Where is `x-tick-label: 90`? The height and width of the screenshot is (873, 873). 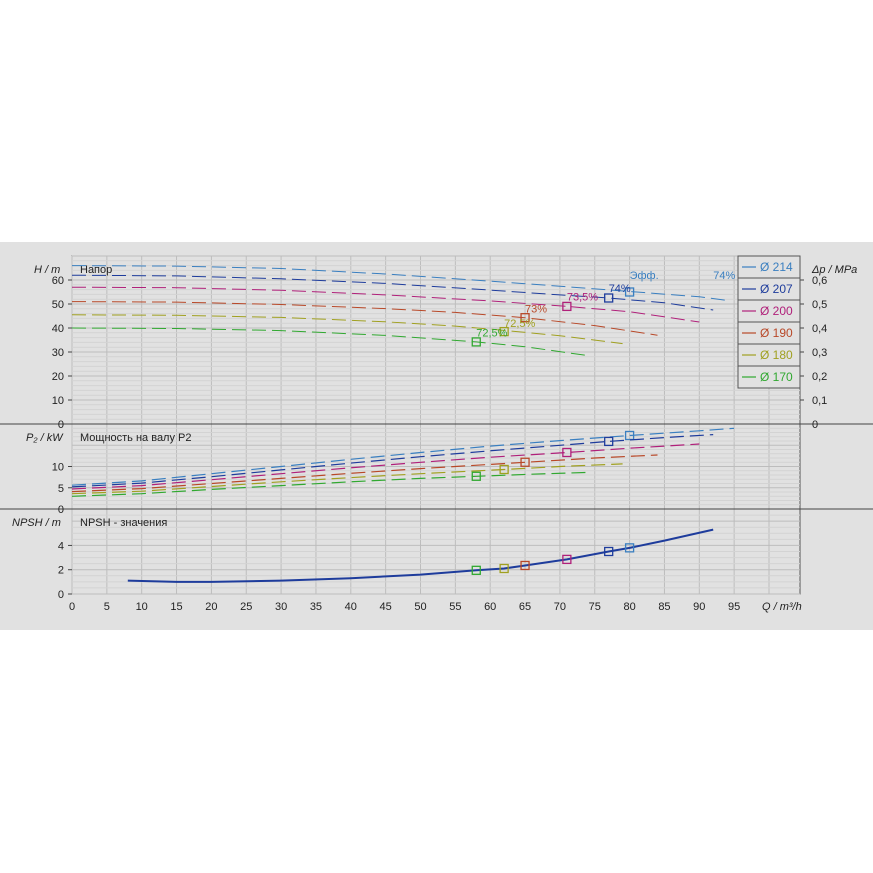
x-tick-label: 90 is located at coordinates (699, 607).